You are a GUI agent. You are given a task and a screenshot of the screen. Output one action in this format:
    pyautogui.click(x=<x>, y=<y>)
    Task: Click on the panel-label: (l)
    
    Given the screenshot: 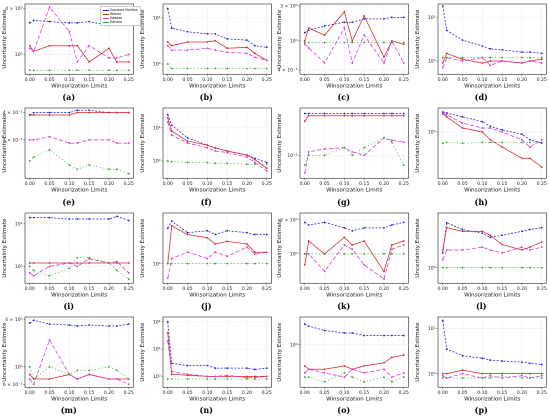 What is the action you would take?
    pyautogui.click(x=481, y=305)
    